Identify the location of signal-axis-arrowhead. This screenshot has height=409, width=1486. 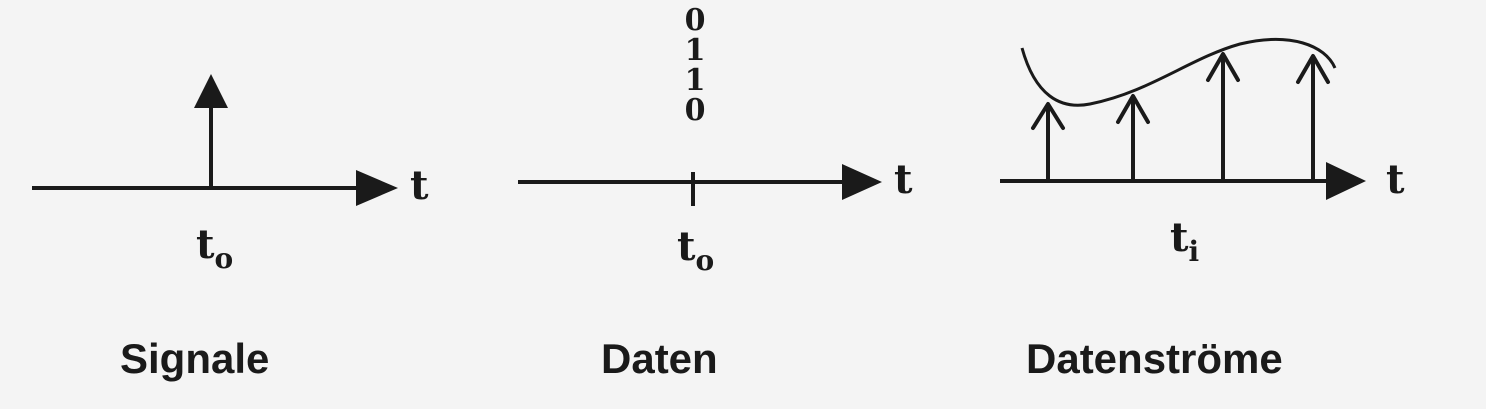
(377, 188).